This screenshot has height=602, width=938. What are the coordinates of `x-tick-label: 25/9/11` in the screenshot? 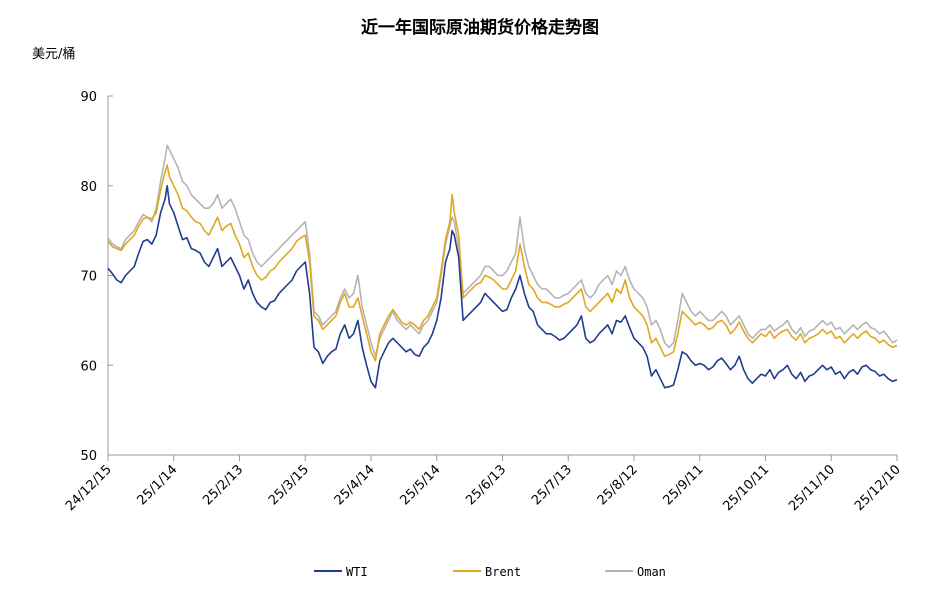 It's located at (684, 485).